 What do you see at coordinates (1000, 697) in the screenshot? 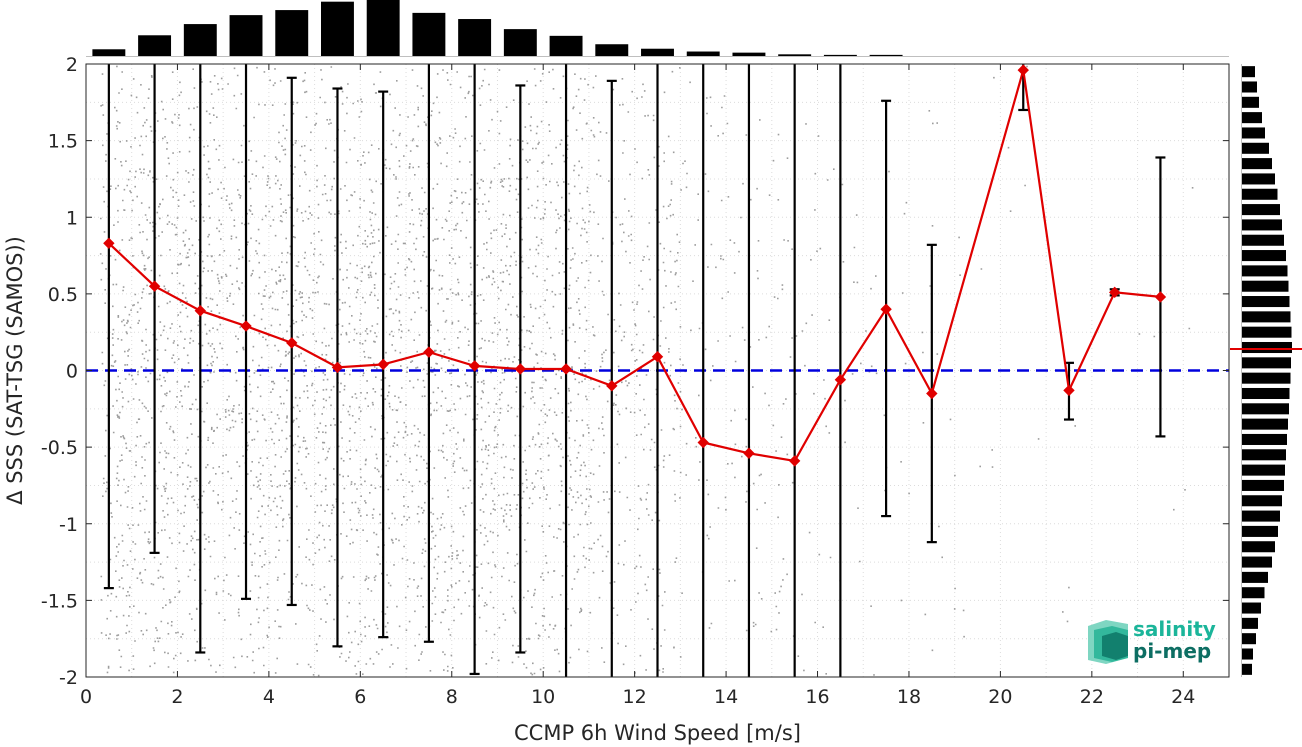
I see `x-tick-label: 20` at bounding box center [1000, 697].